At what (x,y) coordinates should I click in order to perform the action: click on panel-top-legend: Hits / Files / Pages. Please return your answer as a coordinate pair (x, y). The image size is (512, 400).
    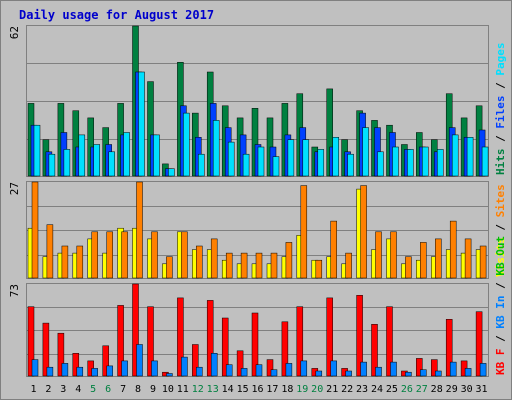
    Looking at the image, I should click on (500, 109).